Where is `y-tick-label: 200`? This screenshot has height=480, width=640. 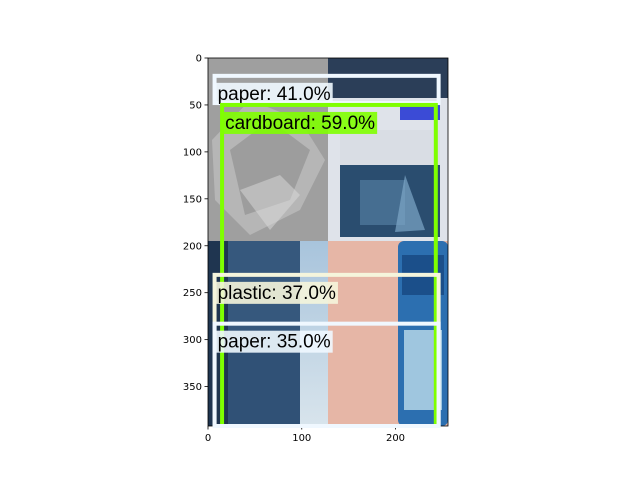 y-tick-label: 200 is located at coordinates (192, 246).